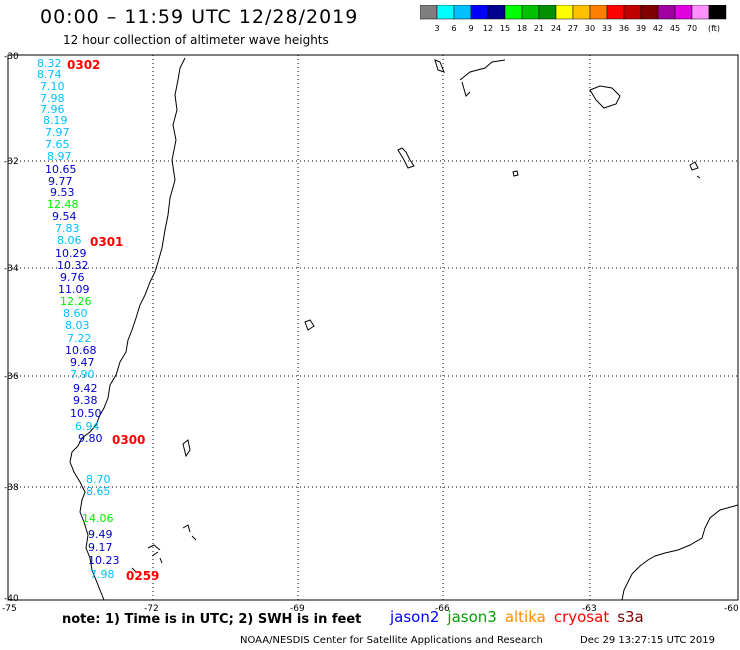  I want to click on color-legend: 3 6 9 12 15 18 21 24 27 30 33 36 39 42 45 70 (ft), so click(573, 19).